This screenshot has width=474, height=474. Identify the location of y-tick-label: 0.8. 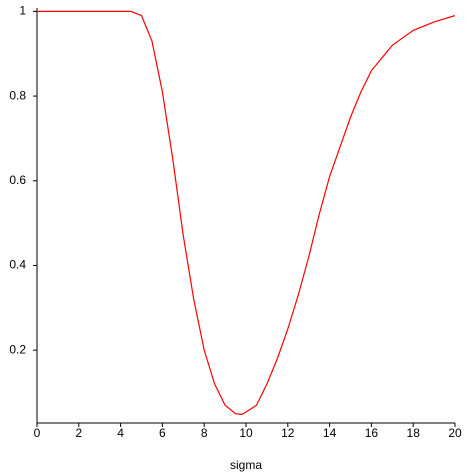
(17, 95).